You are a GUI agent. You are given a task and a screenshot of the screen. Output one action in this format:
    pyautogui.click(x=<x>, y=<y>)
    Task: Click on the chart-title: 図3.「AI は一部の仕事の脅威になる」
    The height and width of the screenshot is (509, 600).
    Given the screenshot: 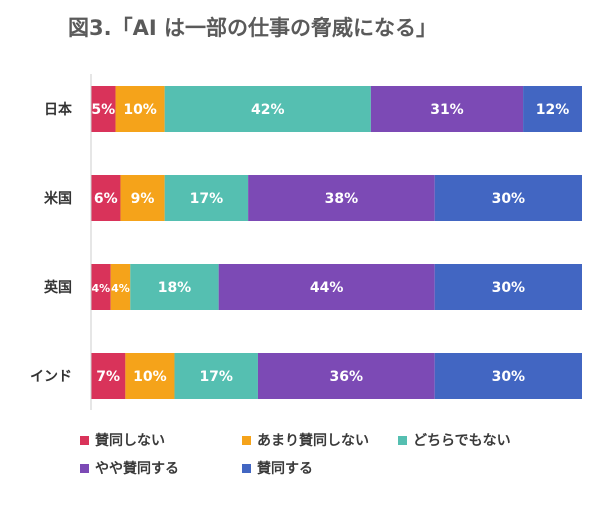 What is the action you would take?
    pyautogui.click(x=252, y=28)
    